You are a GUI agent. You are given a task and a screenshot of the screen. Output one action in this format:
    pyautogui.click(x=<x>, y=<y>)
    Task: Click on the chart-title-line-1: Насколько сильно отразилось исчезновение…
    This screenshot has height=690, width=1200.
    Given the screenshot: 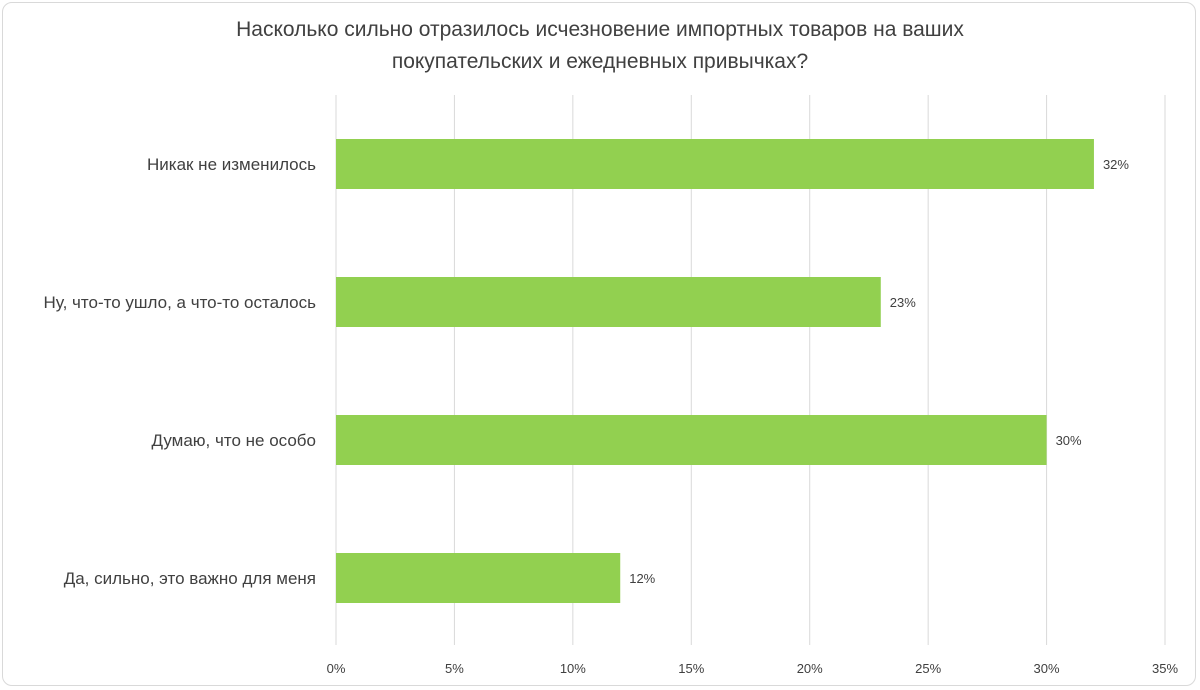 What is the action you would take?
    pyautogui.click(x=600, y=29)
    